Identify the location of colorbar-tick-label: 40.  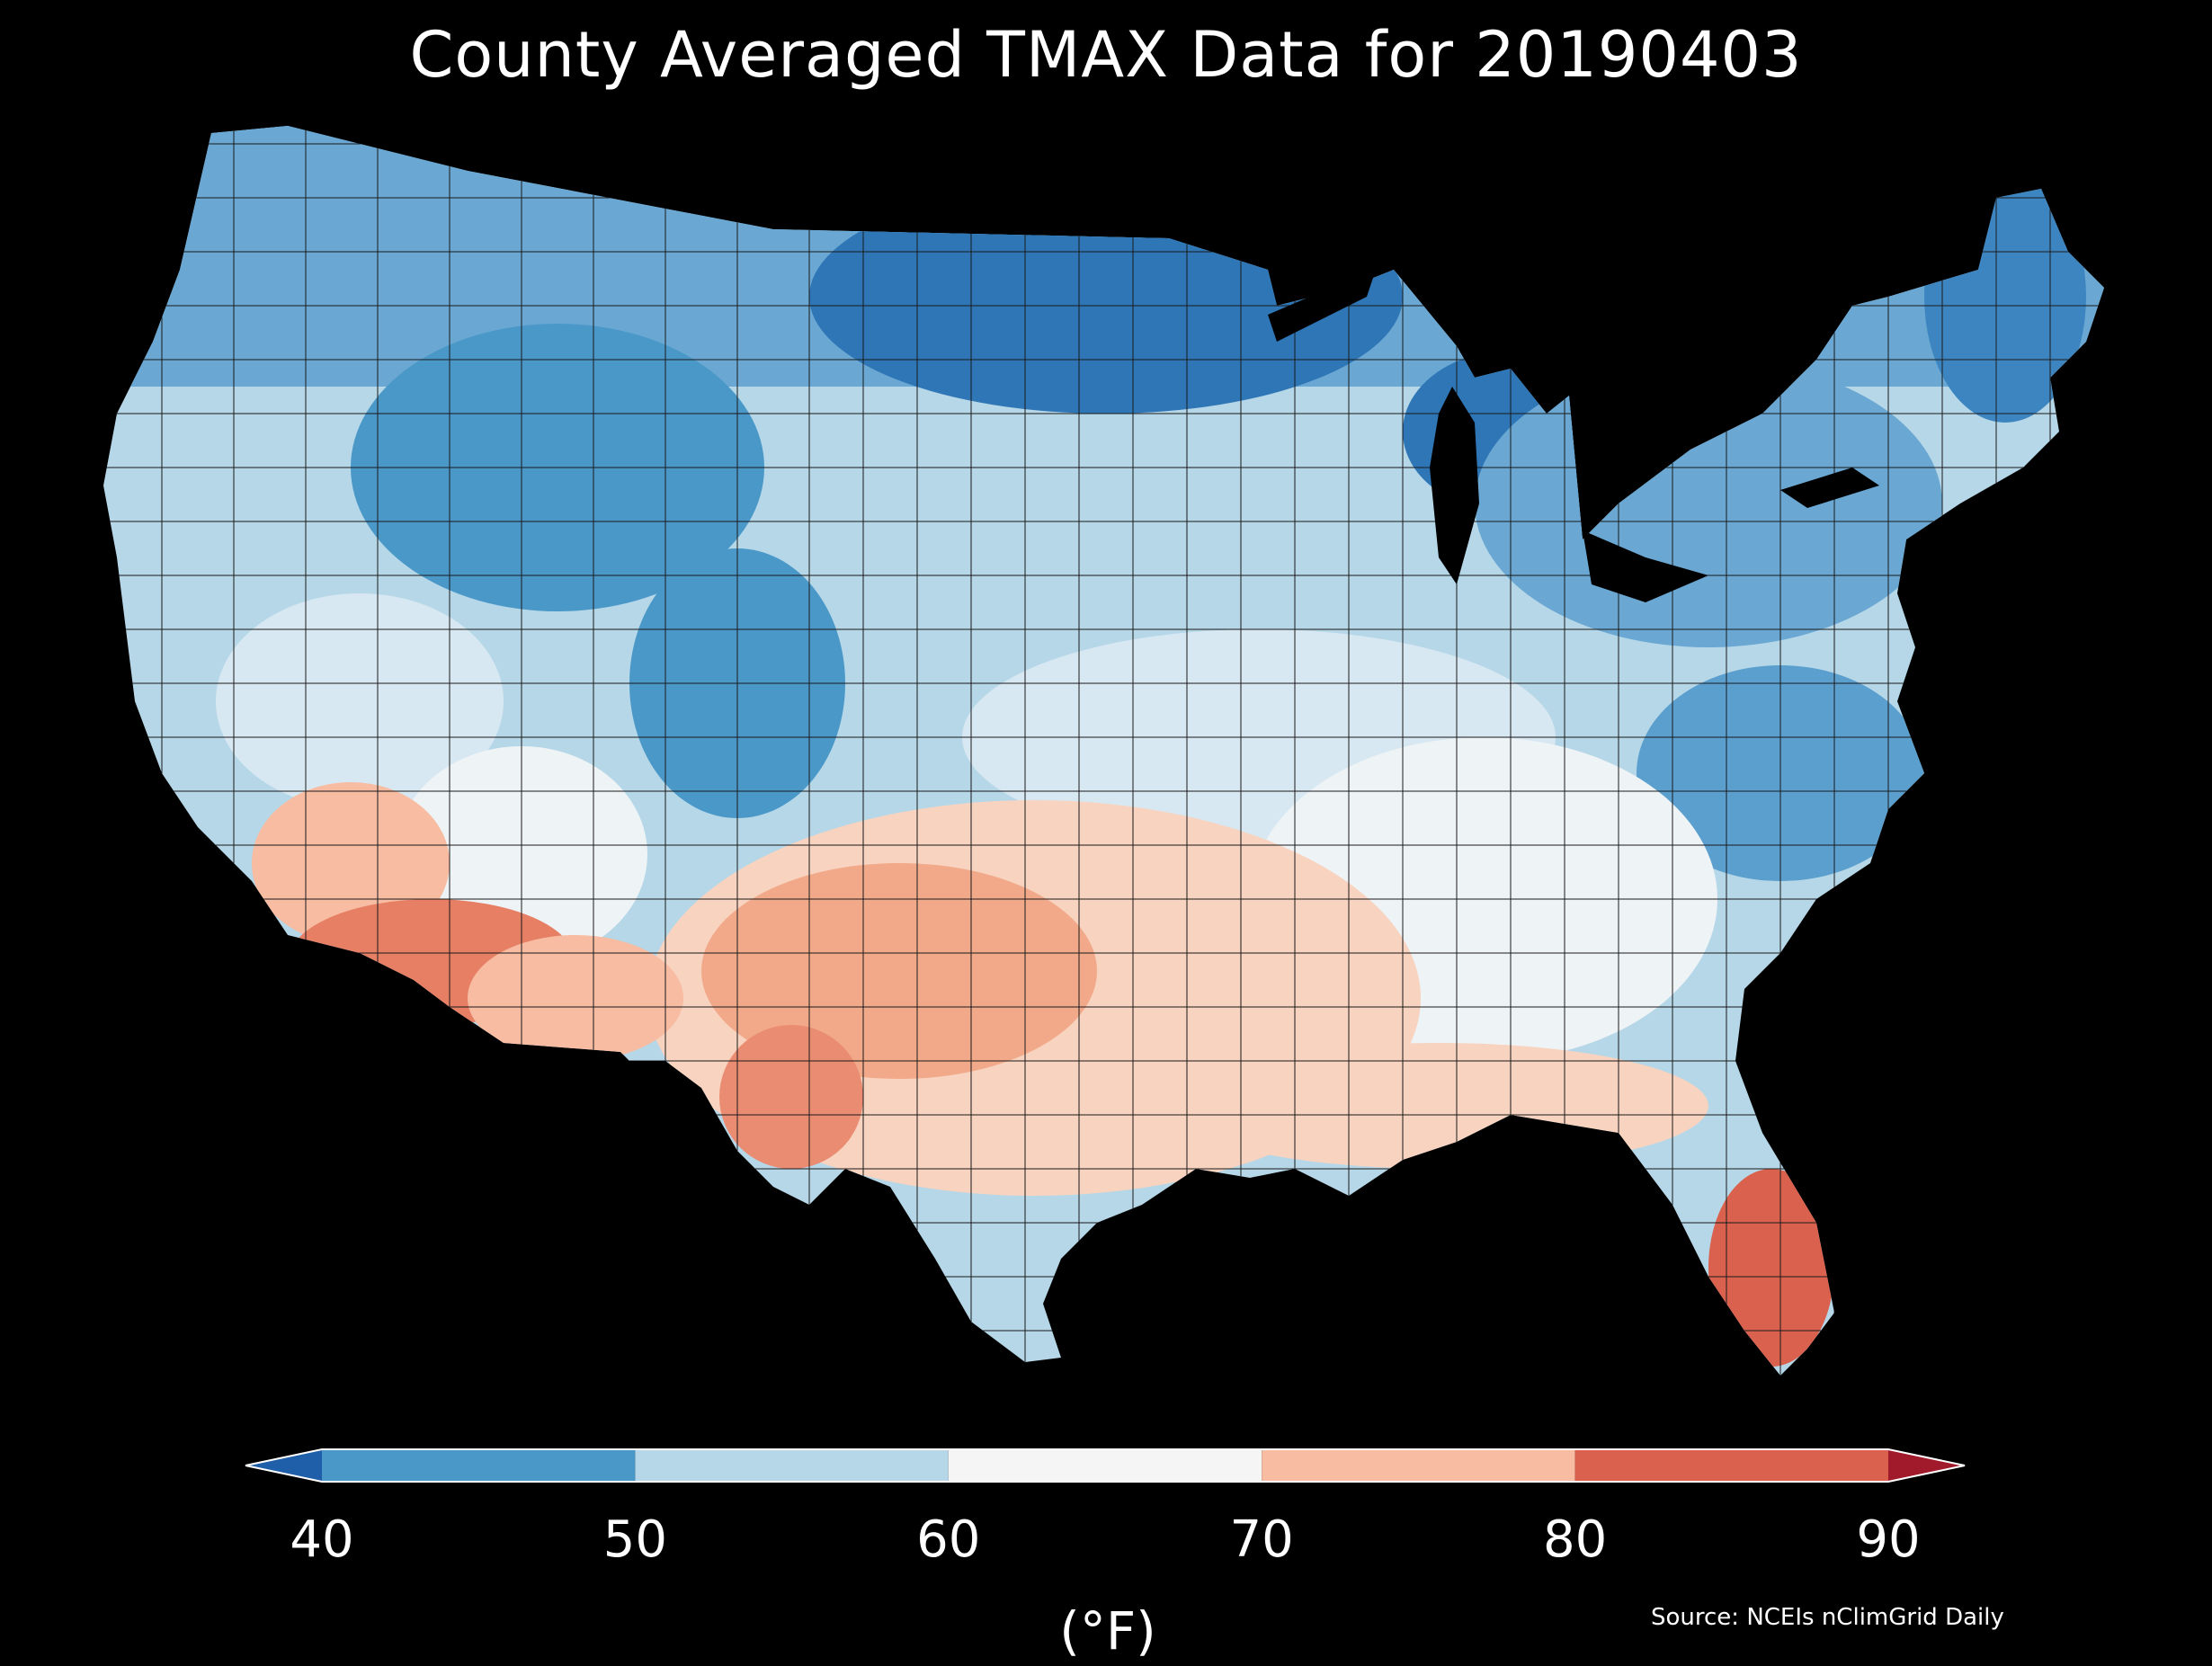
(322, 1540).